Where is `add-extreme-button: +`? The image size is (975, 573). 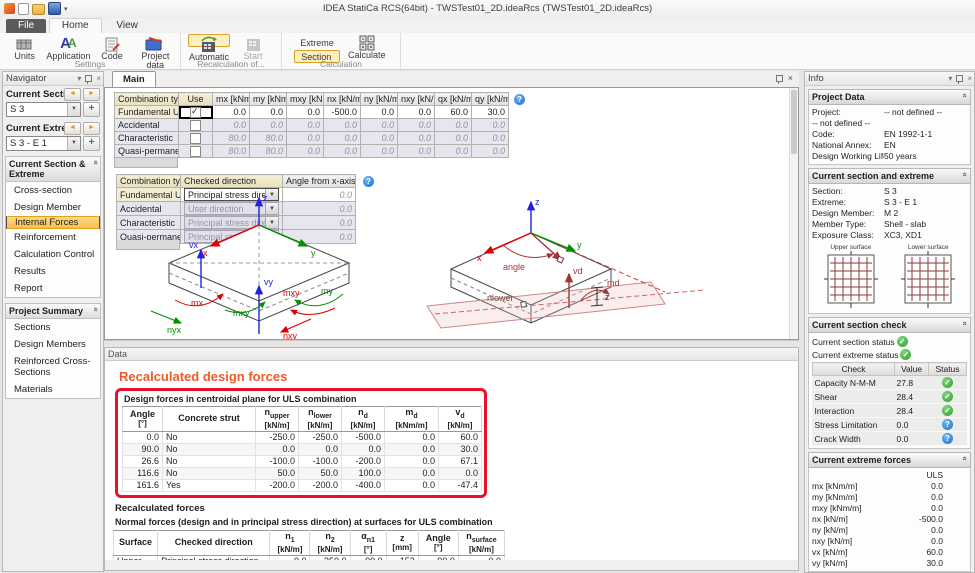 add-extreme-button: + is located at coordinates (91, 143).